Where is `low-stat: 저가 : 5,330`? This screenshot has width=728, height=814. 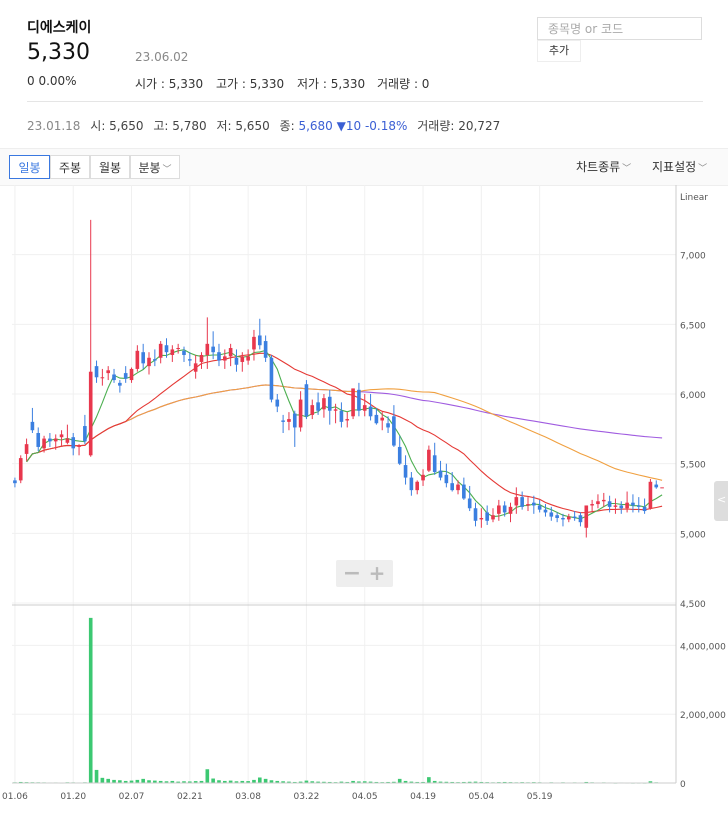
low-stat: 저가 : 5,330 is located at coordinates (331, 84).